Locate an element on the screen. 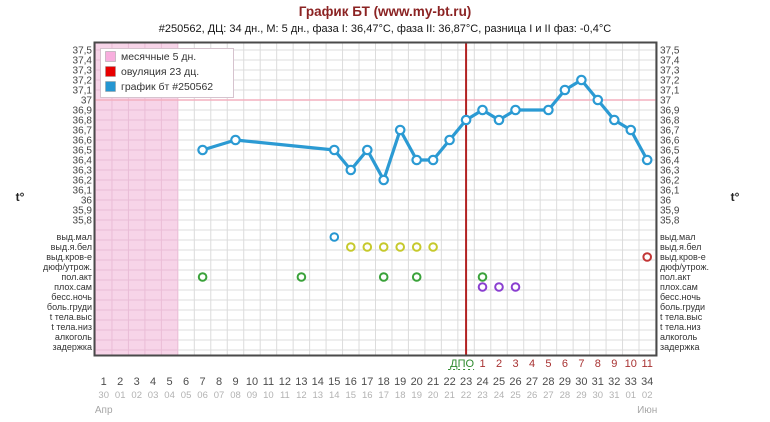 The width and height of the screenshot is (770, 422). symptom-row-label-left: бесс.ночь is located at coordinates (71, 297).